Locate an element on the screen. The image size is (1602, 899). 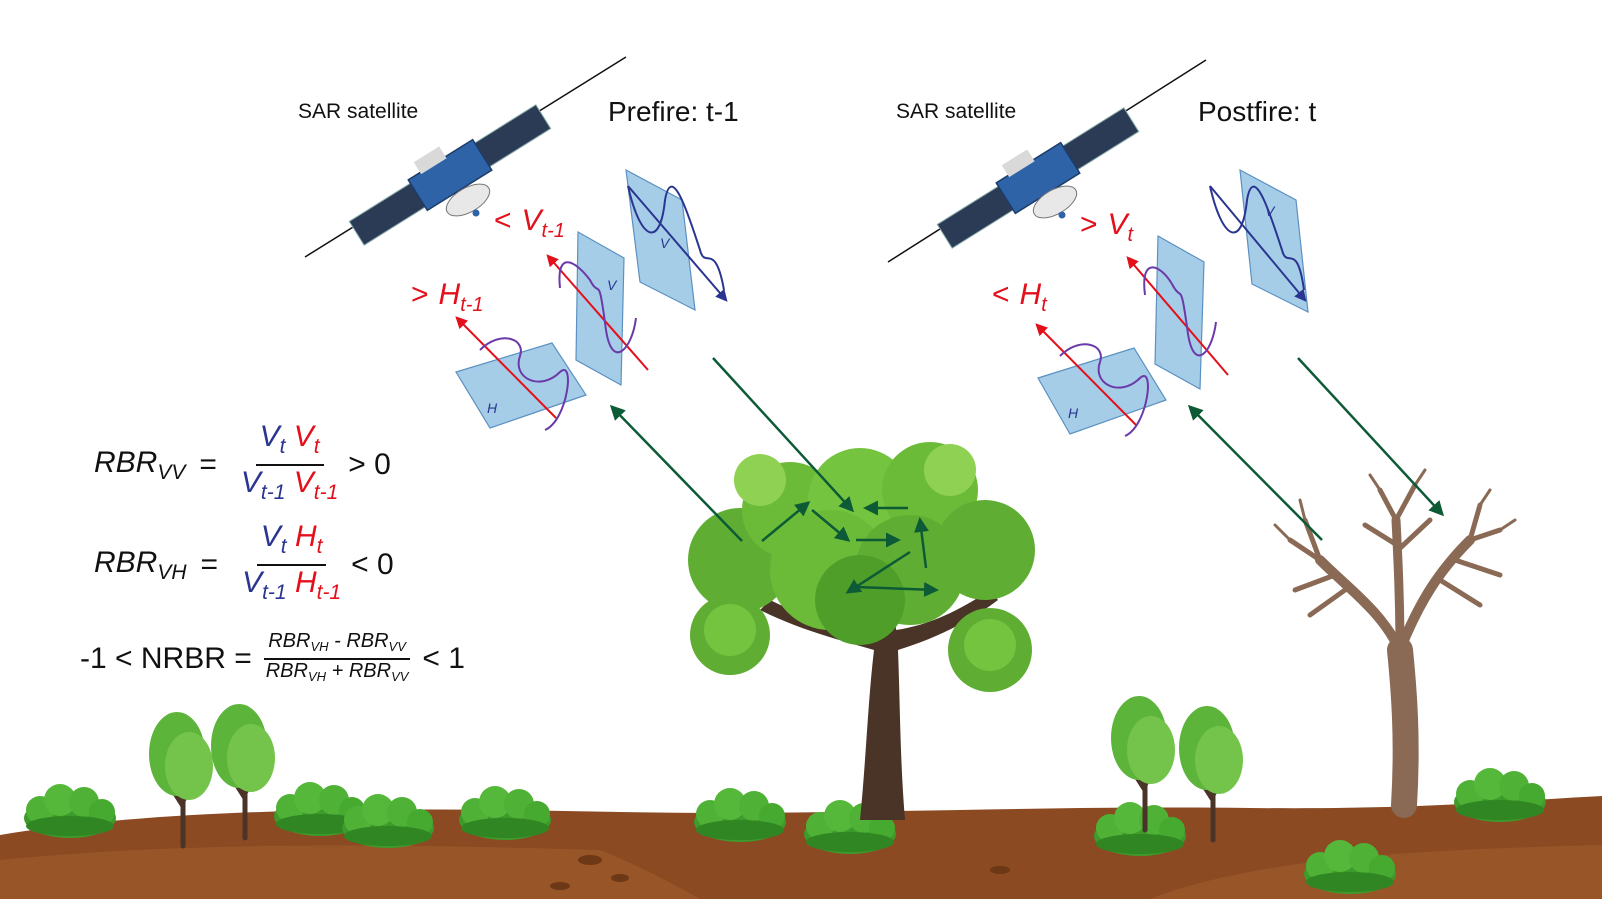
rbr-vh-equation: RBRVH = Vt Ht Vt-1 Ht-1 < 0 is located at coordinates (244, 562).